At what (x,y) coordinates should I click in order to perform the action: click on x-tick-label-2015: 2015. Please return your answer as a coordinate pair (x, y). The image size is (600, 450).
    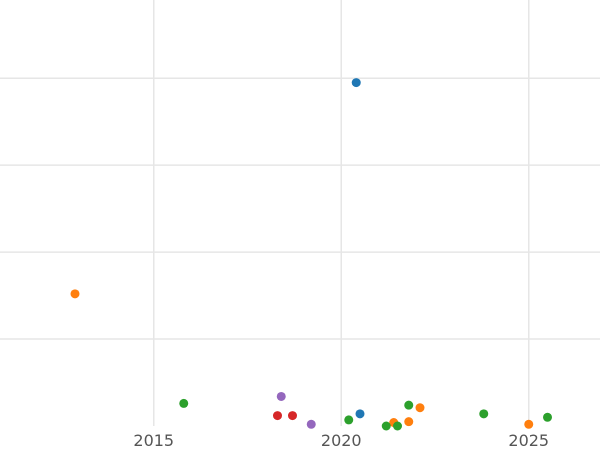
    Looking at the image, I should click on (153, 440).